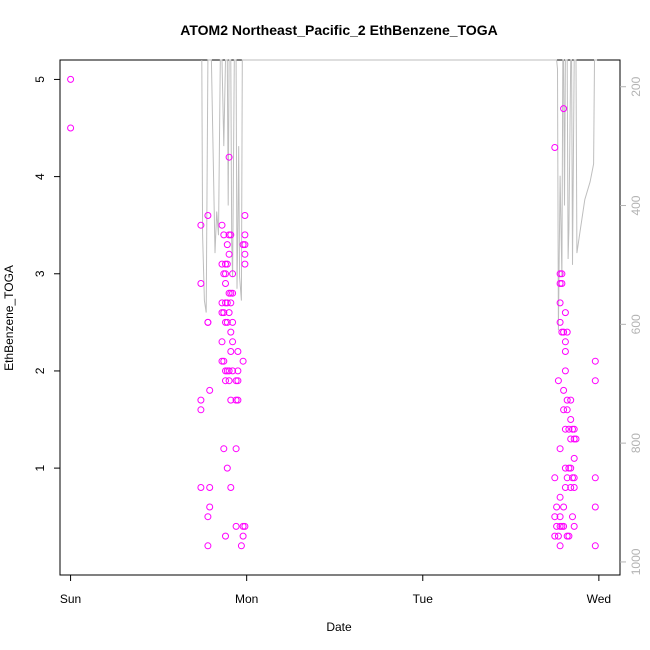  Describe the element at coordinates (339, 627) in the screenshot. I see `x-axis-label: Date` at that location.